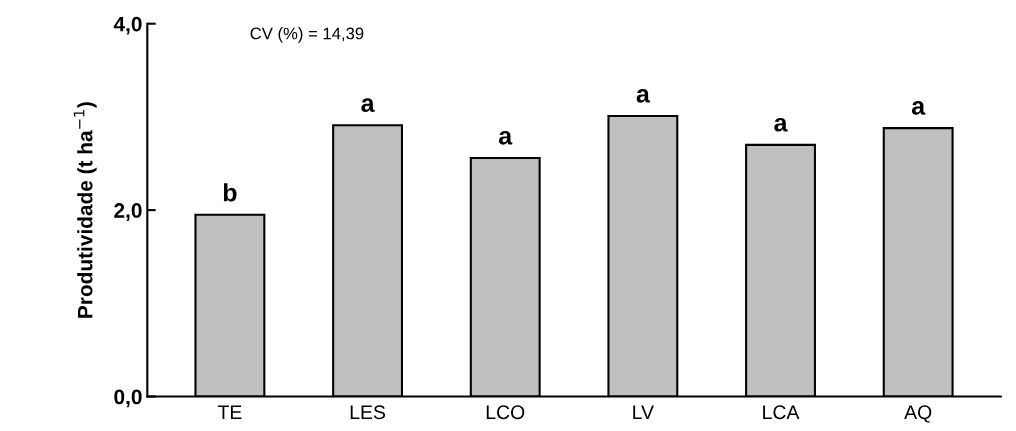  What do you see at coordinates (128, 398) in the screenshot?
I see `y-tick-label: 0,0` at bounding box center [128, 398].